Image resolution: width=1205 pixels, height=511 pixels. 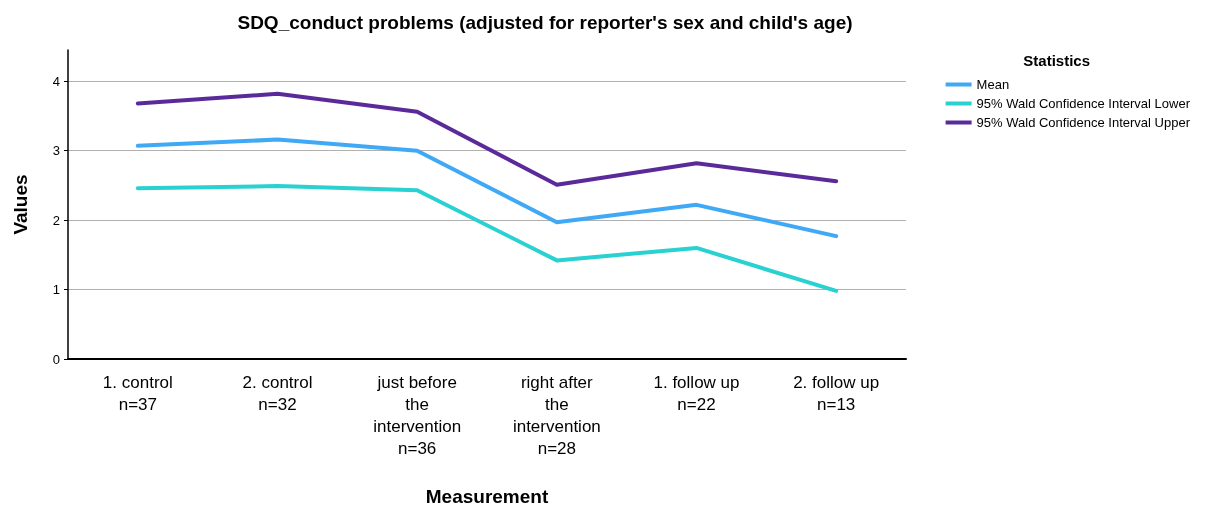 I want to click on y-tick-label: 2, so click(x=56, y=220).